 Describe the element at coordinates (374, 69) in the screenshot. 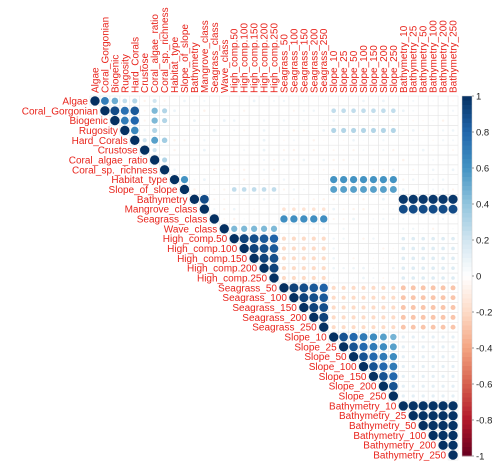

I see `column-label: Slope_150` at that location.